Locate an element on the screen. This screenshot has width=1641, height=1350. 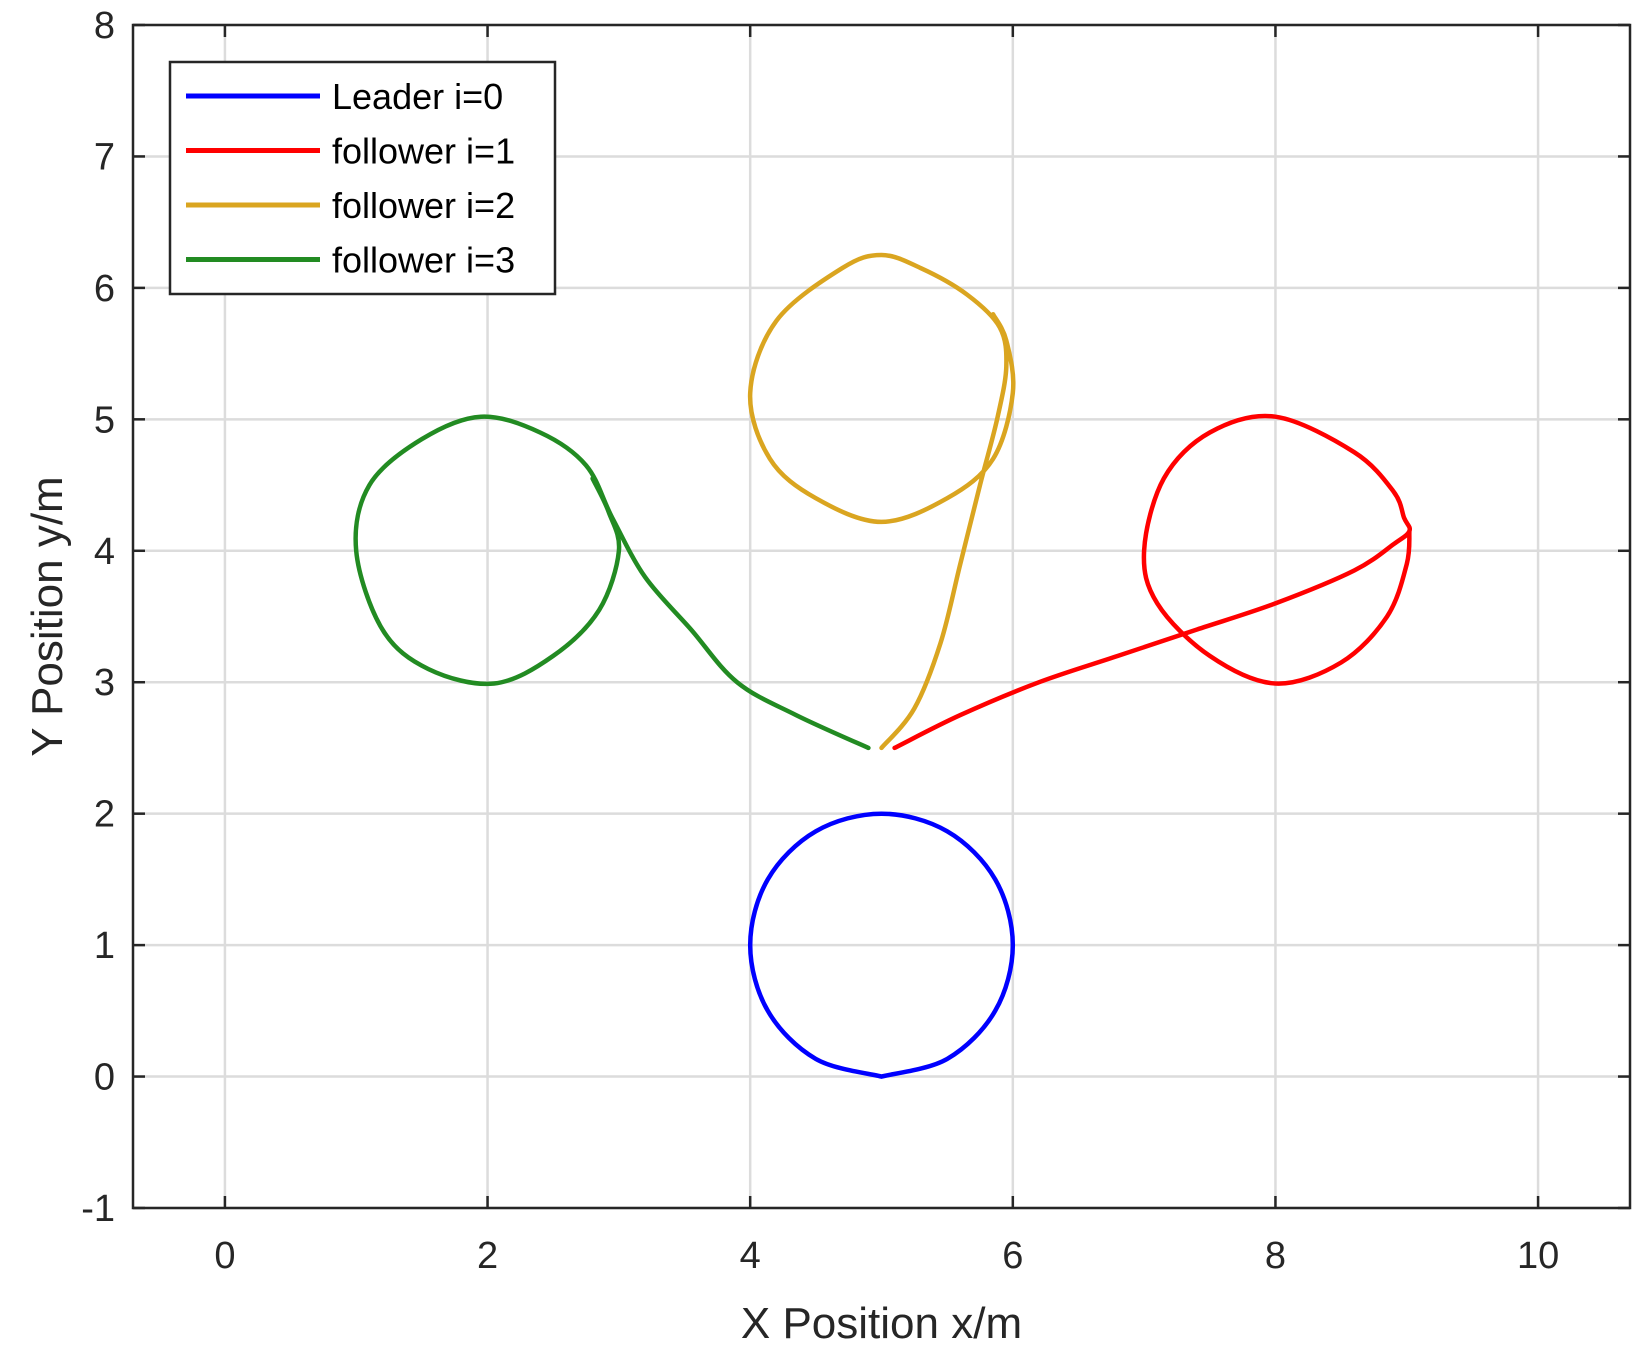
y-tick-label: 3 is located at coordinates (104, 683).